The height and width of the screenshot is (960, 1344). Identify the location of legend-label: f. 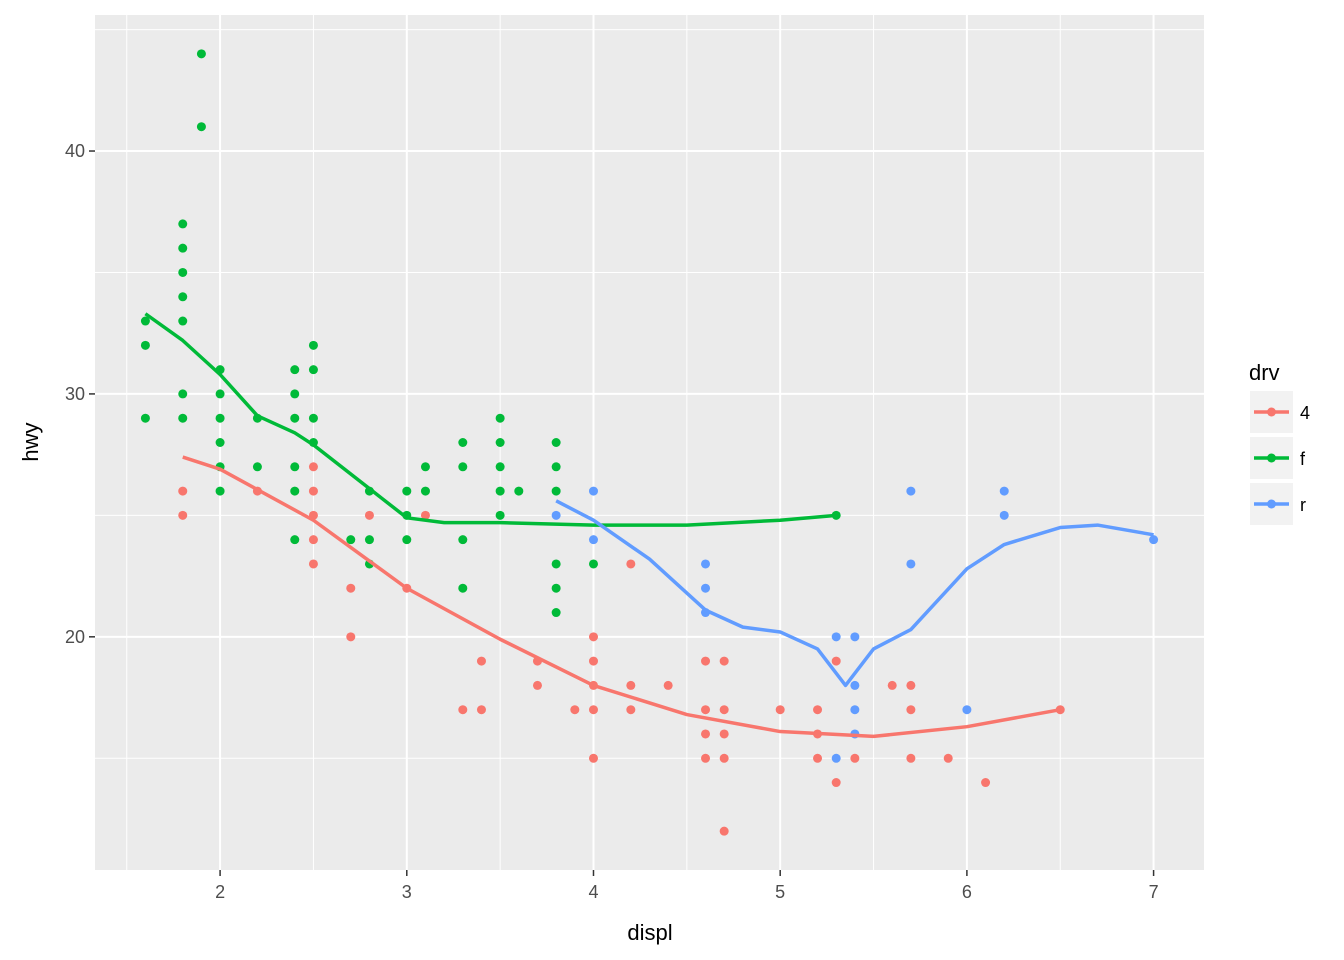
(1303, 459).